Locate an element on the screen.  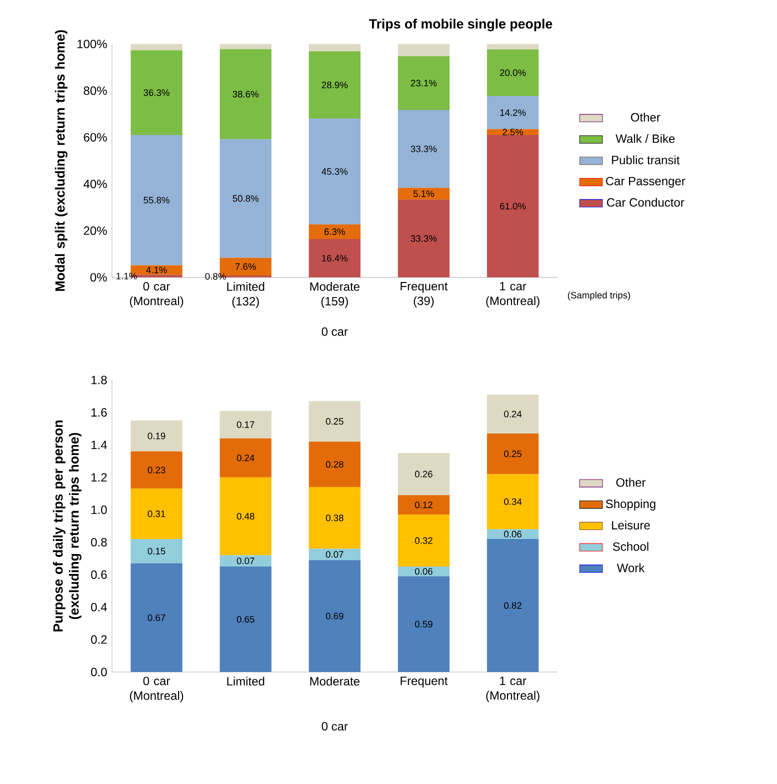
data-label: 14.2% is located at coordinates (513, 112).